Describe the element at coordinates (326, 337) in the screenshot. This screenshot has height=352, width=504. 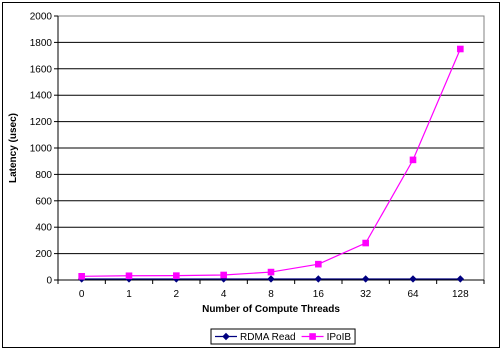
I see `legend-item: IPoIB` at that location.